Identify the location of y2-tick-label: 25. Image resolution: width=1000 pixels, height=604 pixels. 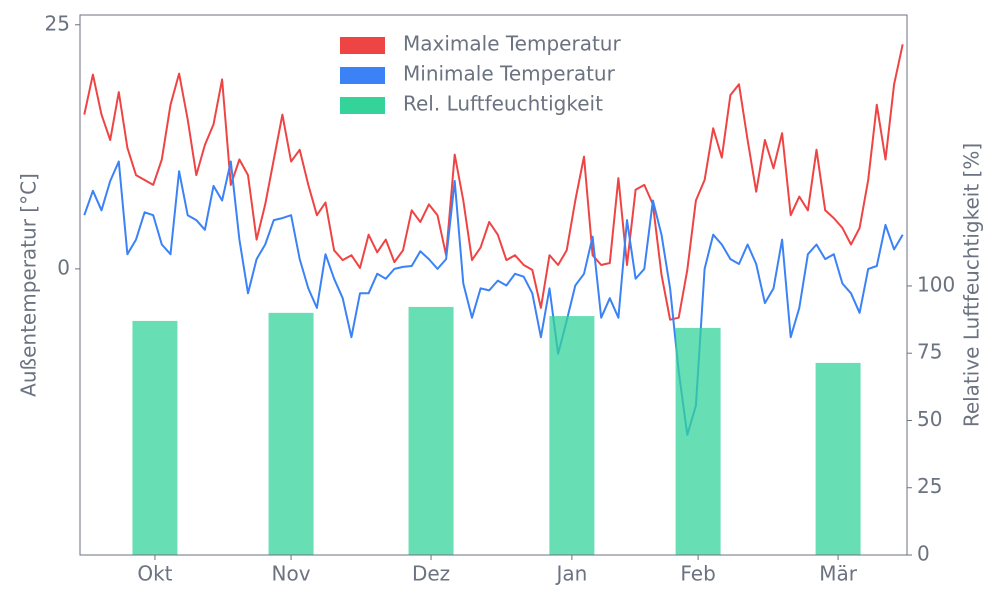
(929, 486).